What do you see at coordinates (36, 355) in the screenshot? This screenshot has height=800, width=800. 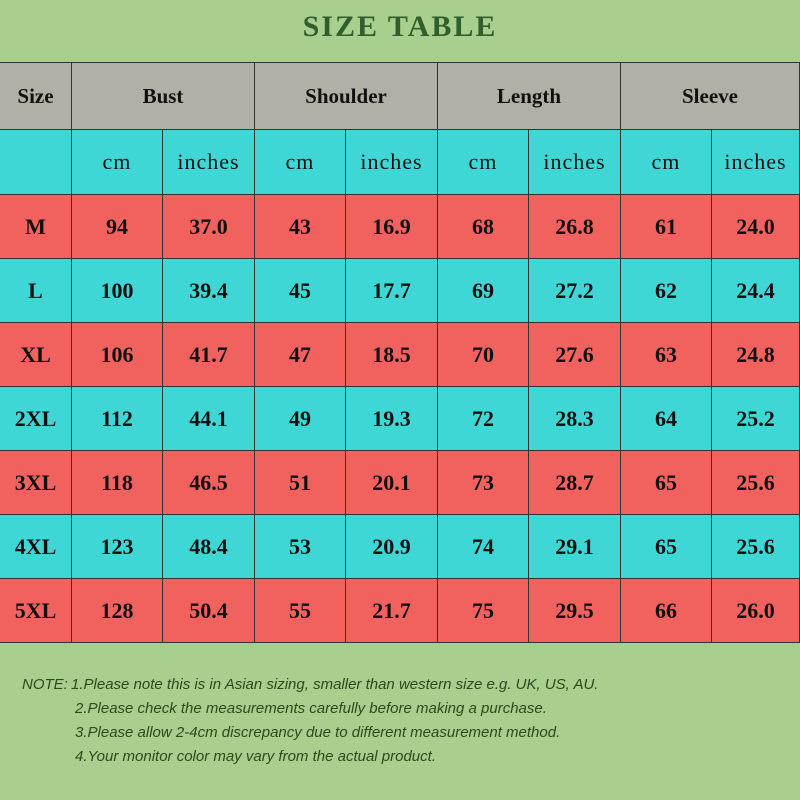 I see `size-cell: XL` at bounding box center [36, 355].